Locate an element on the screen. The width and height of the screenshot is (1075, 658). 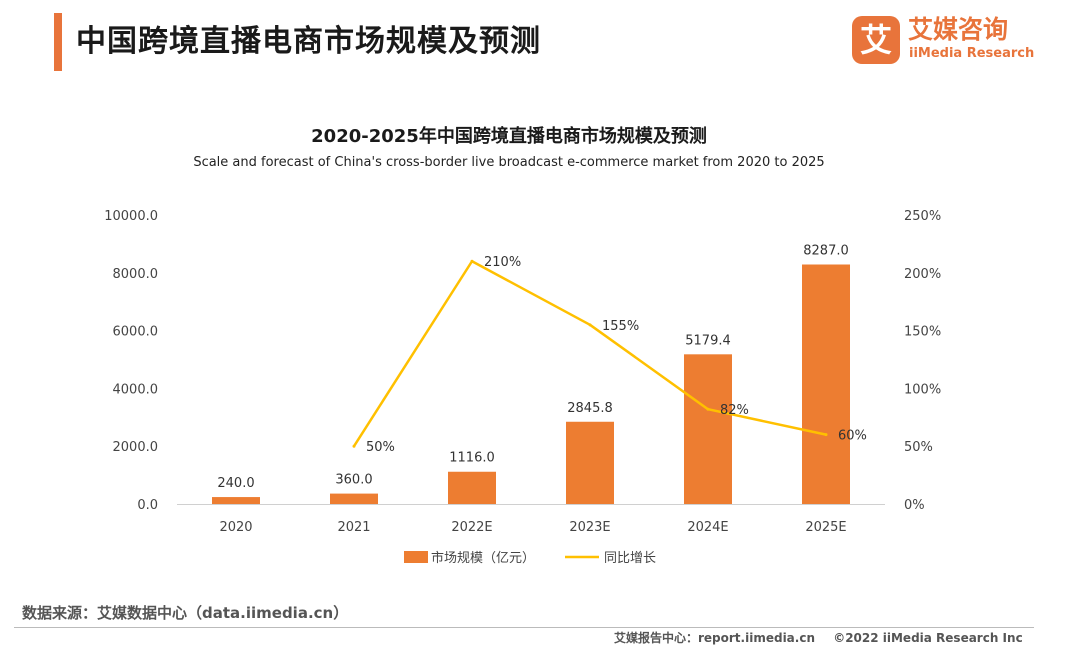
y-left-tick-label: 6000.0 is located at coordinates (136, 332).